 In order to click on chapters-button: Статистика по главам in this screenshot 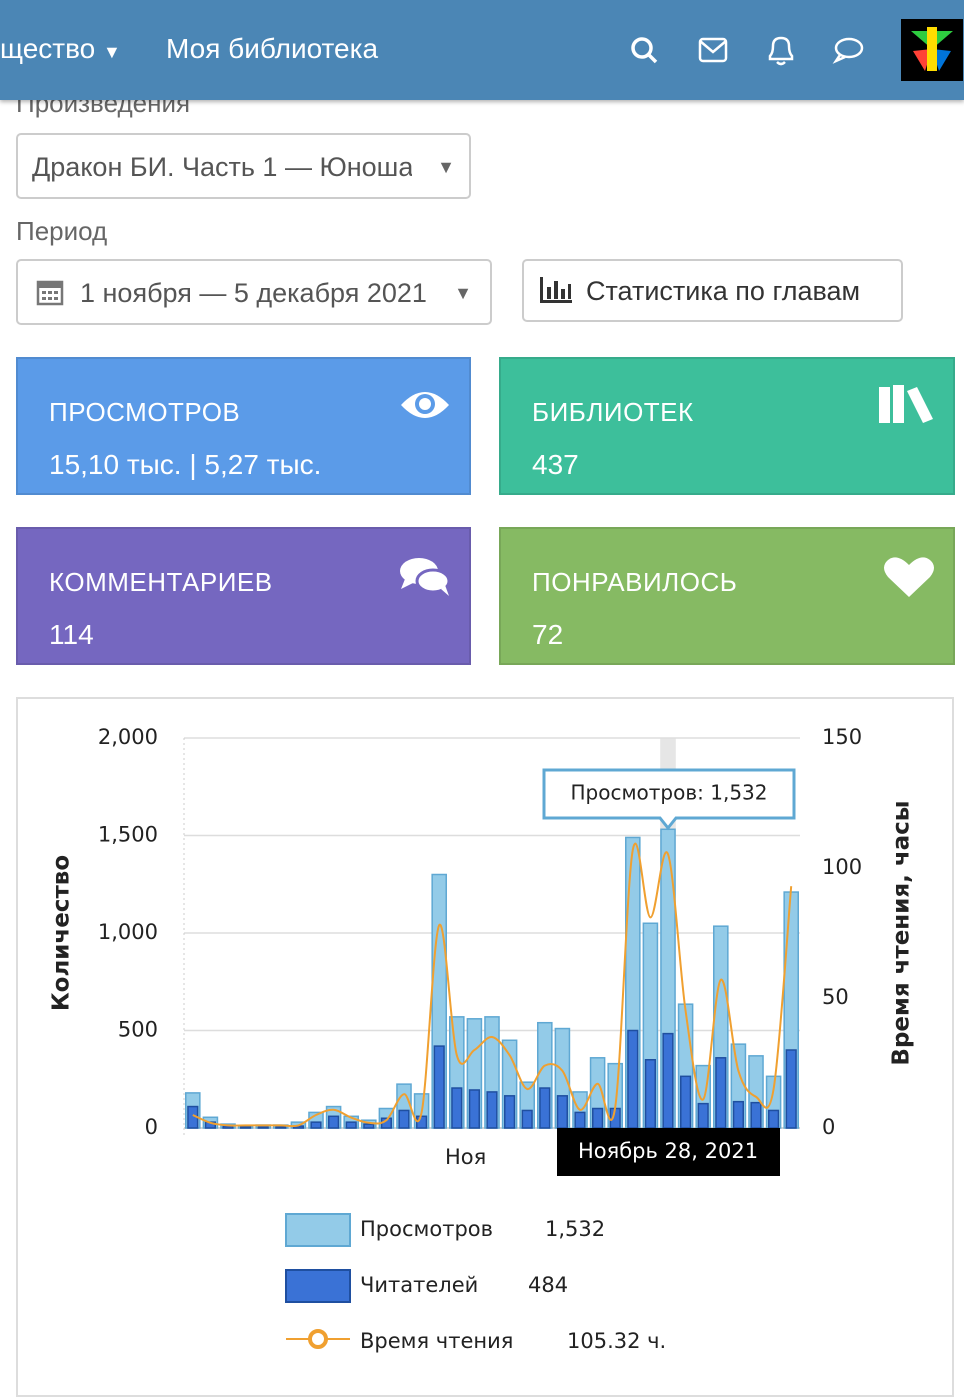, I will do `click(712, 290)`.